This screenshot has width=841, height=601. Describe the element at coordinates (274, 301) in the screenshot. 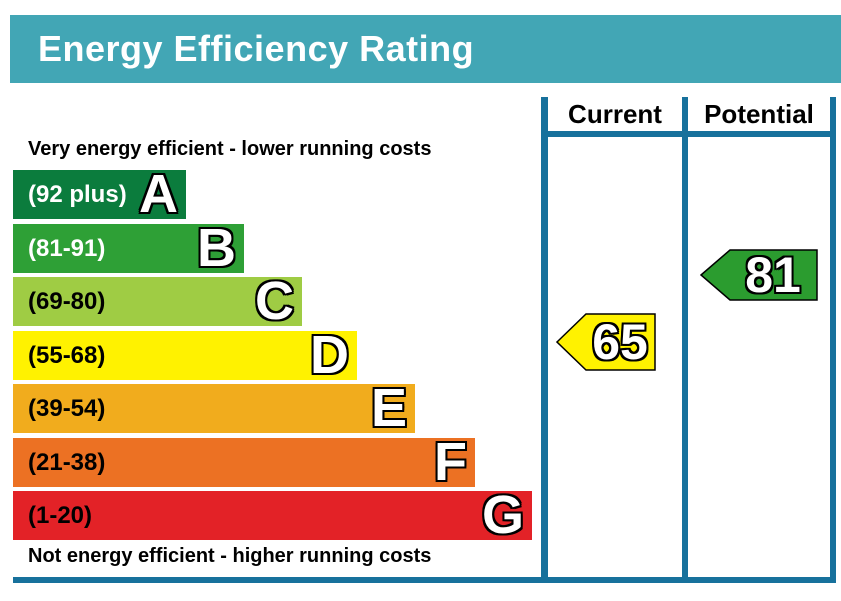

I see `band-c-letter: C` at that location.